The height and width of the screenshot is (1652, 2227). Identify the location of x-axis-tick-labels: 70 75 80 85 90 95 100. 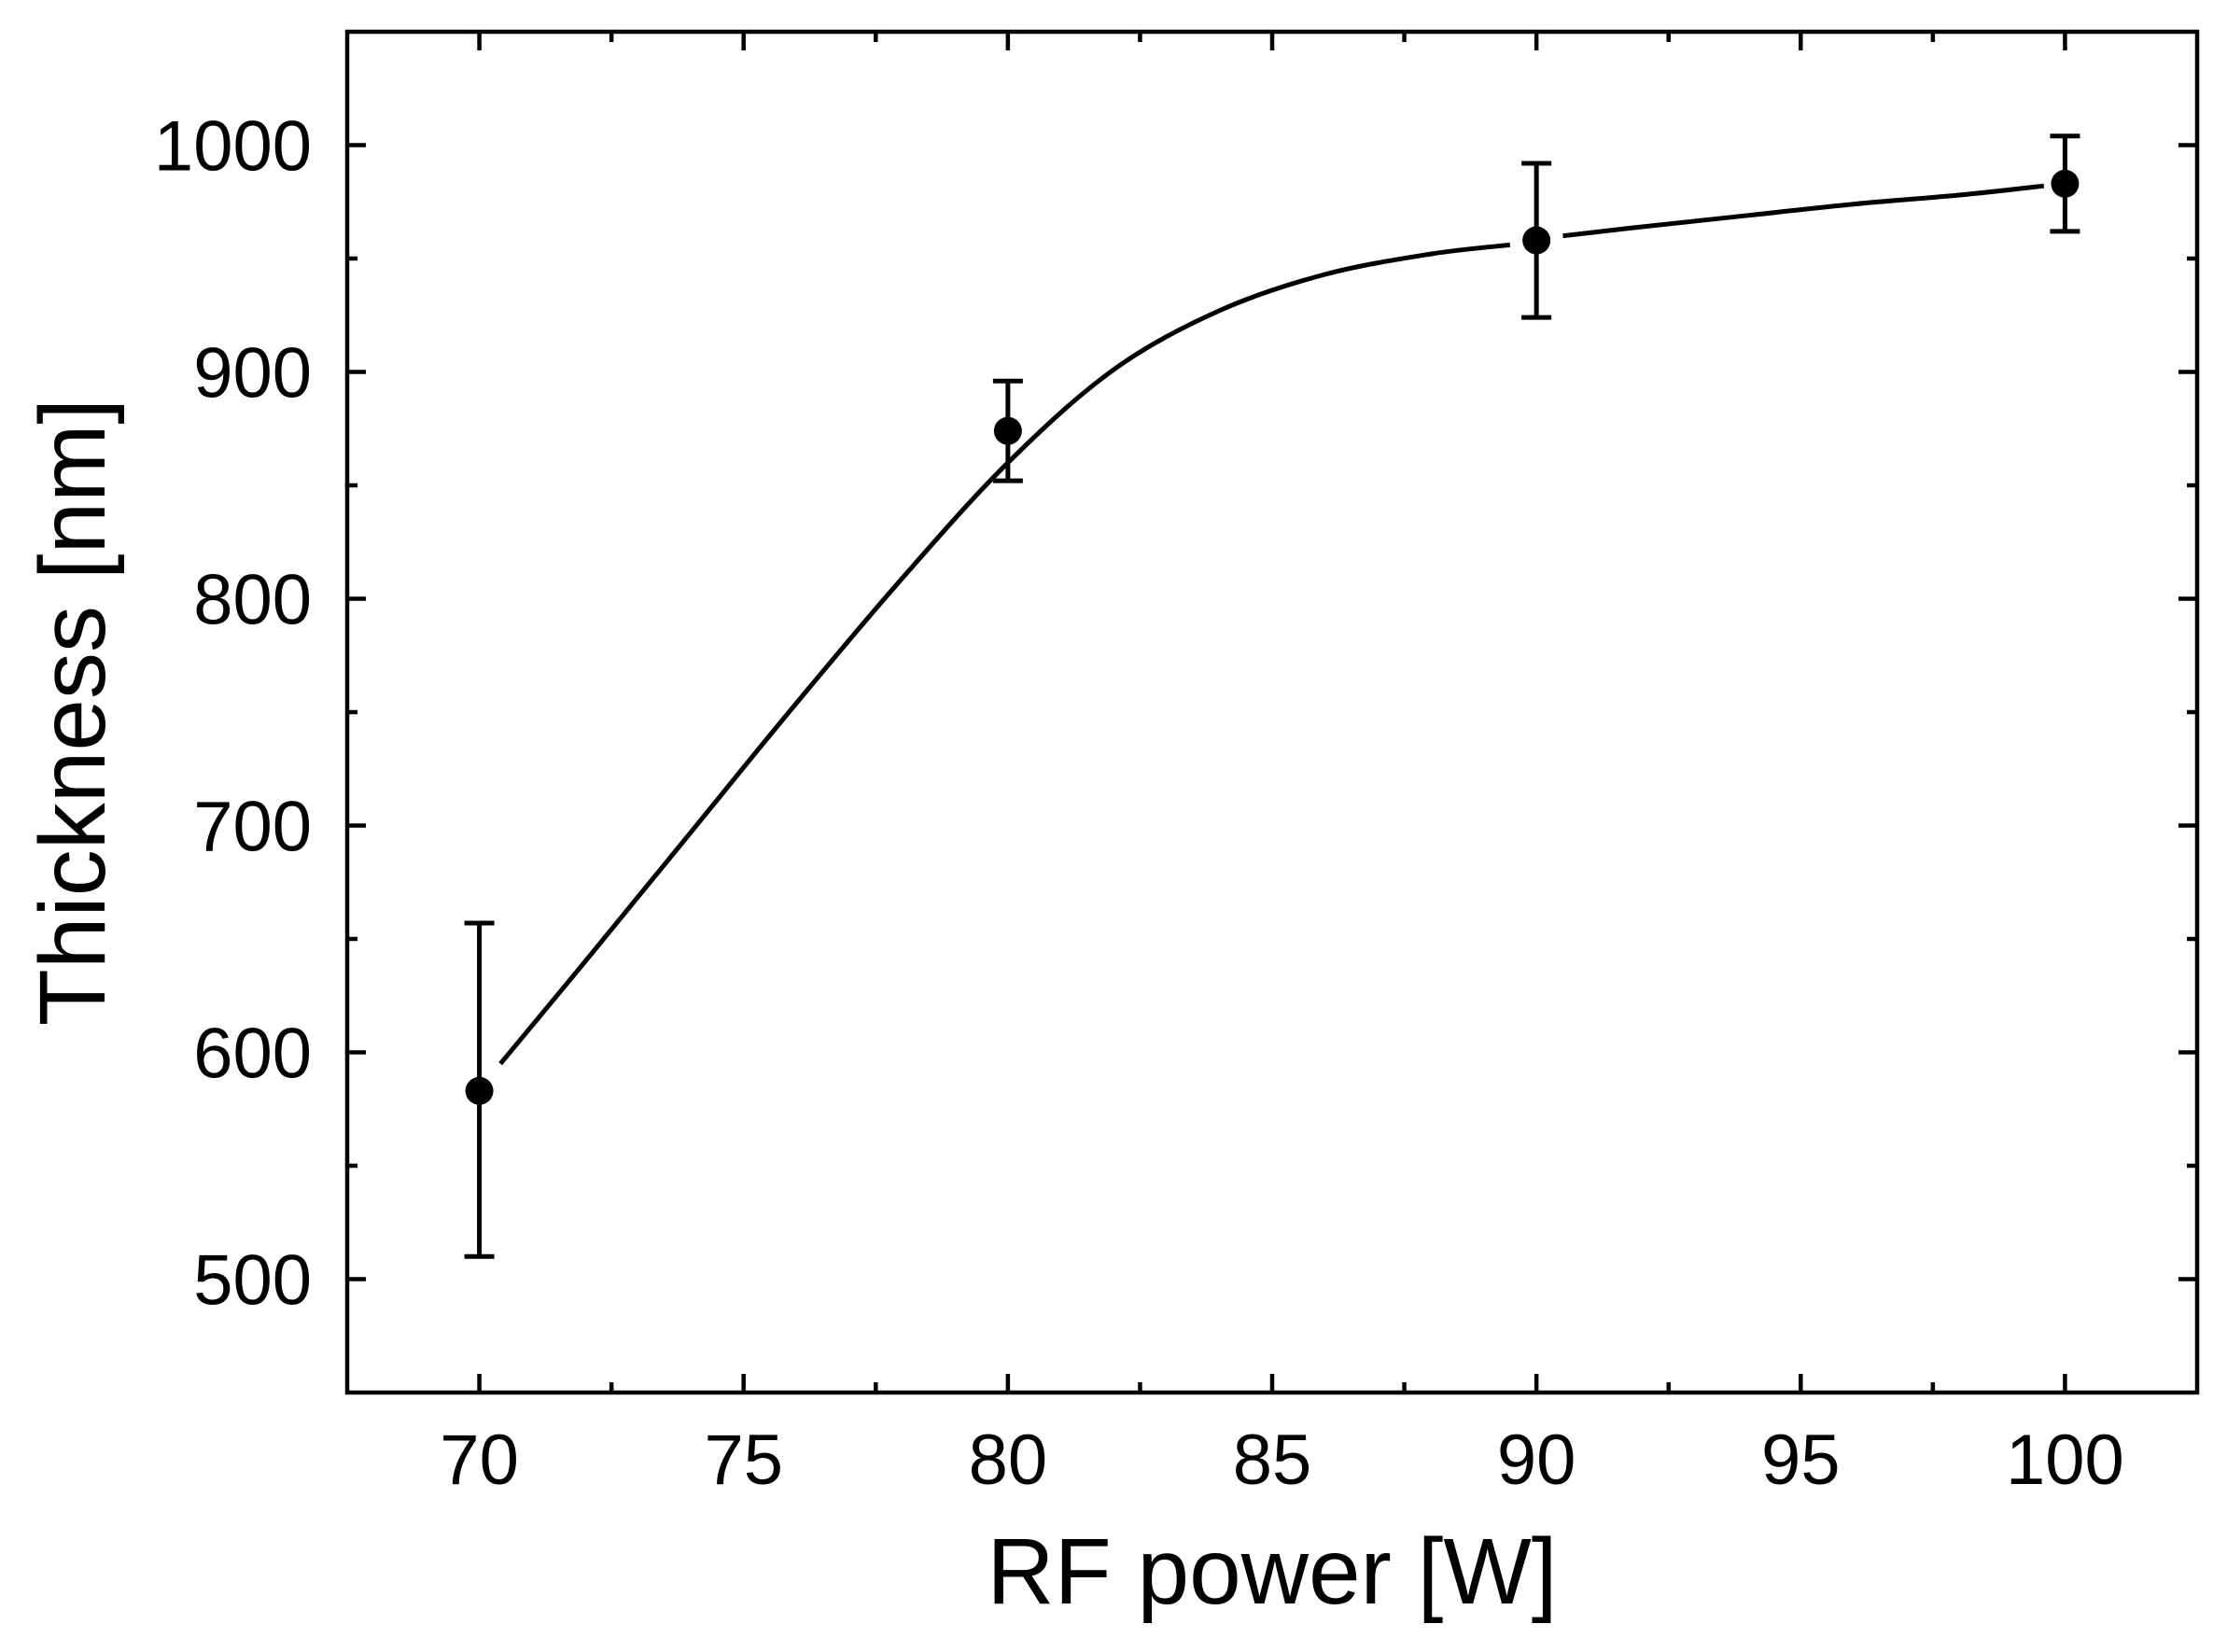
(1282, 1460).